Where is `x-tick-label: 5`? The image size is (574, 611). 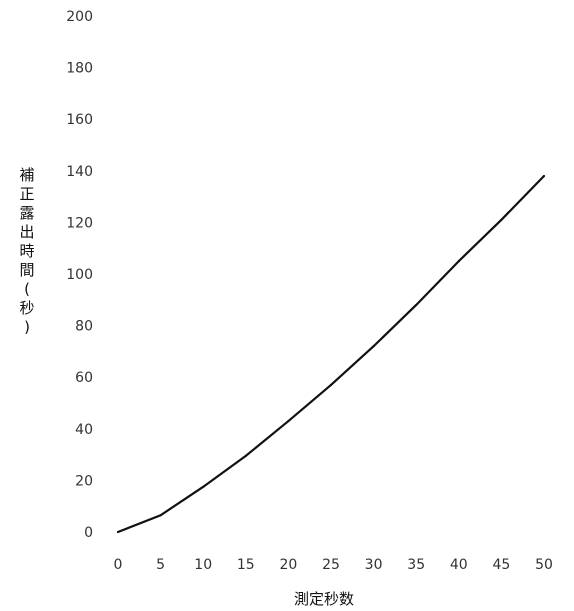 x-tick-label: 5 is located at coordinates (160, 565).